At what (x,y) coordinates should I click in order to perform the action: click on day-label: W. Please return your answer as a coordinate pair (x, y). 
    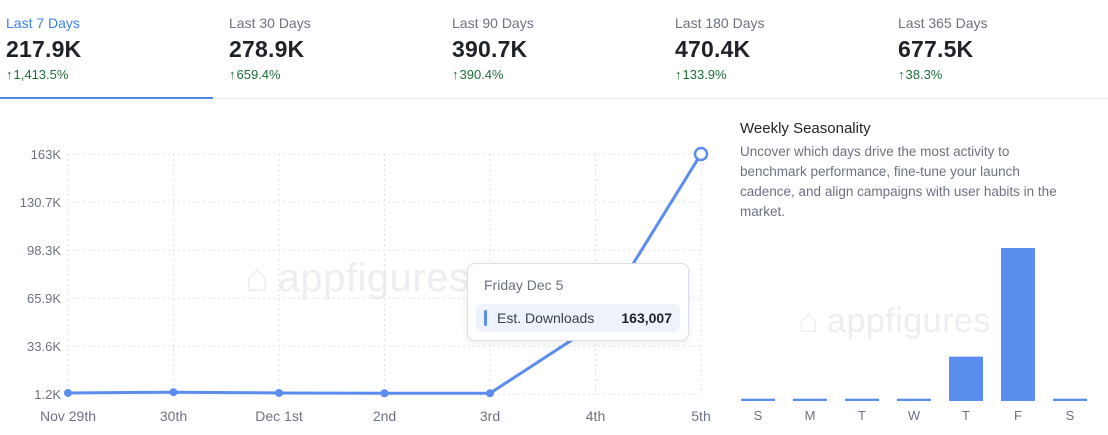
    Looking at the image, I should click on (914, 415).